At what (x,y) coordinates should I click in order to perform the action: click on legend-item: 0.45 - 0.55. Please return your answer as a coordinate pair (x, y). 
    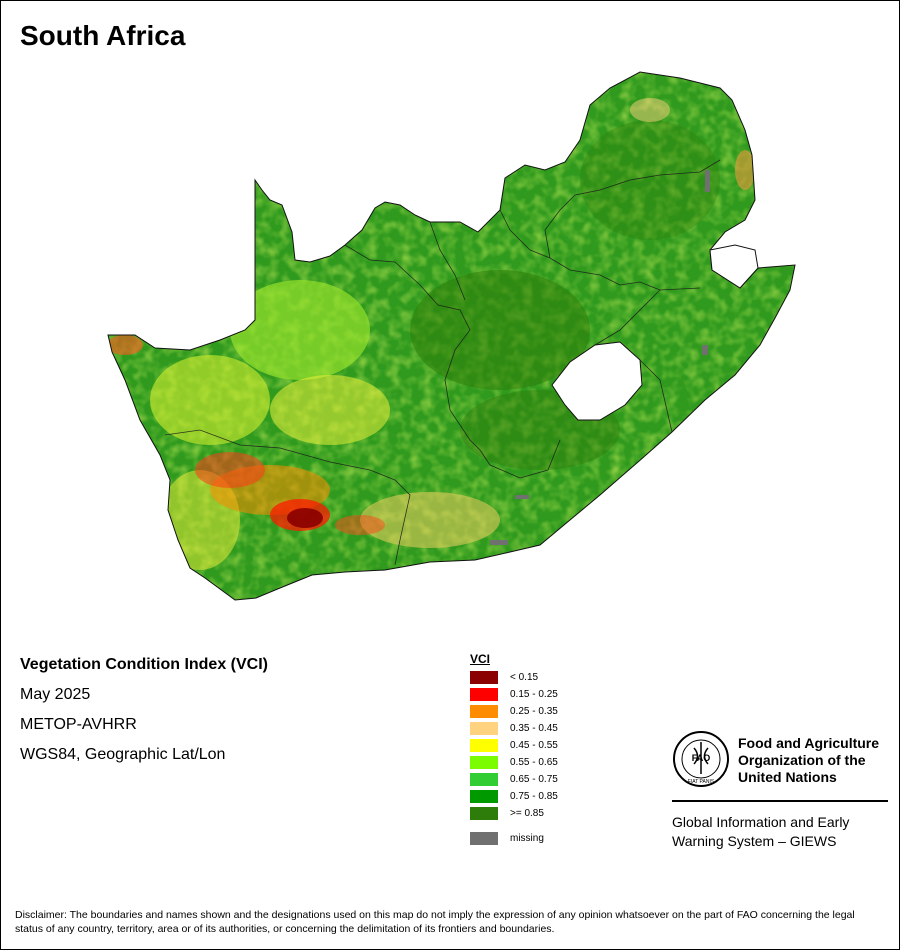
    Looking at the image, I should click on (514, 745).